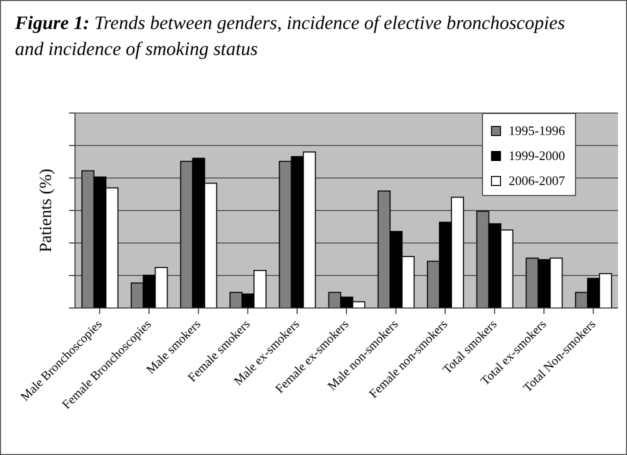  I want to click on legend-label: 1995-1996, so click(536, 130).